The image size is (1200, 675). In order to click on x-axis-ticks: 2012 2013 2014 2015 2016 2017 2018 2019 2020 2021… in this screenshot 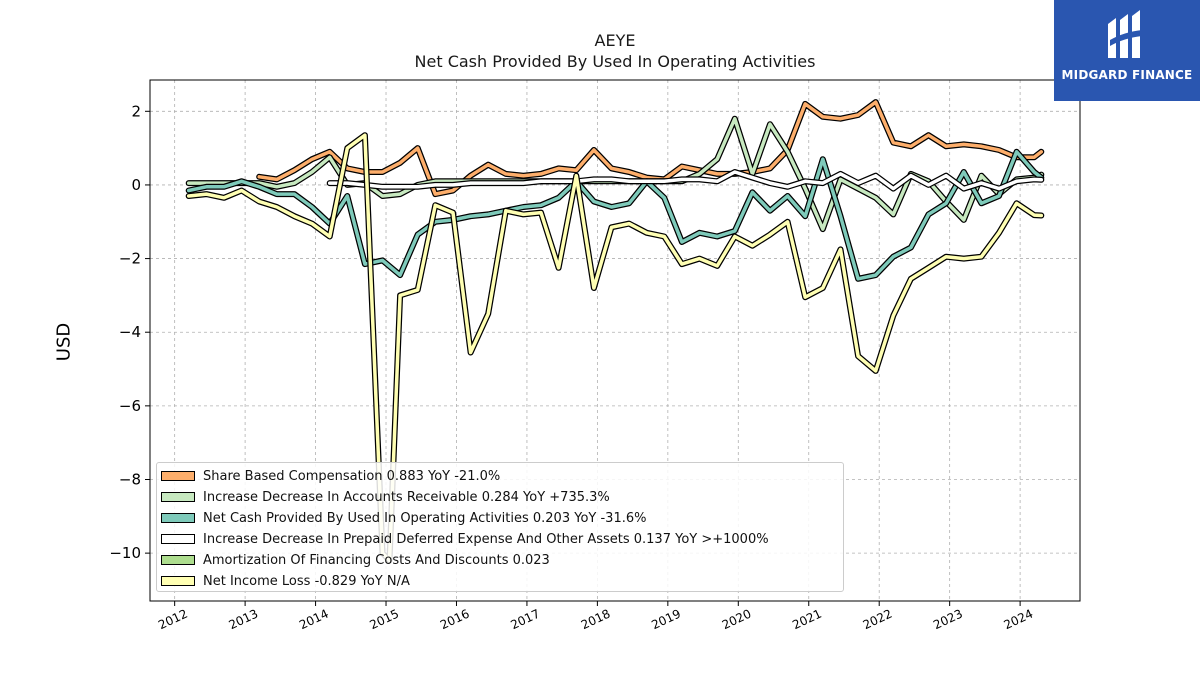, I will do `click(595, 616)`.